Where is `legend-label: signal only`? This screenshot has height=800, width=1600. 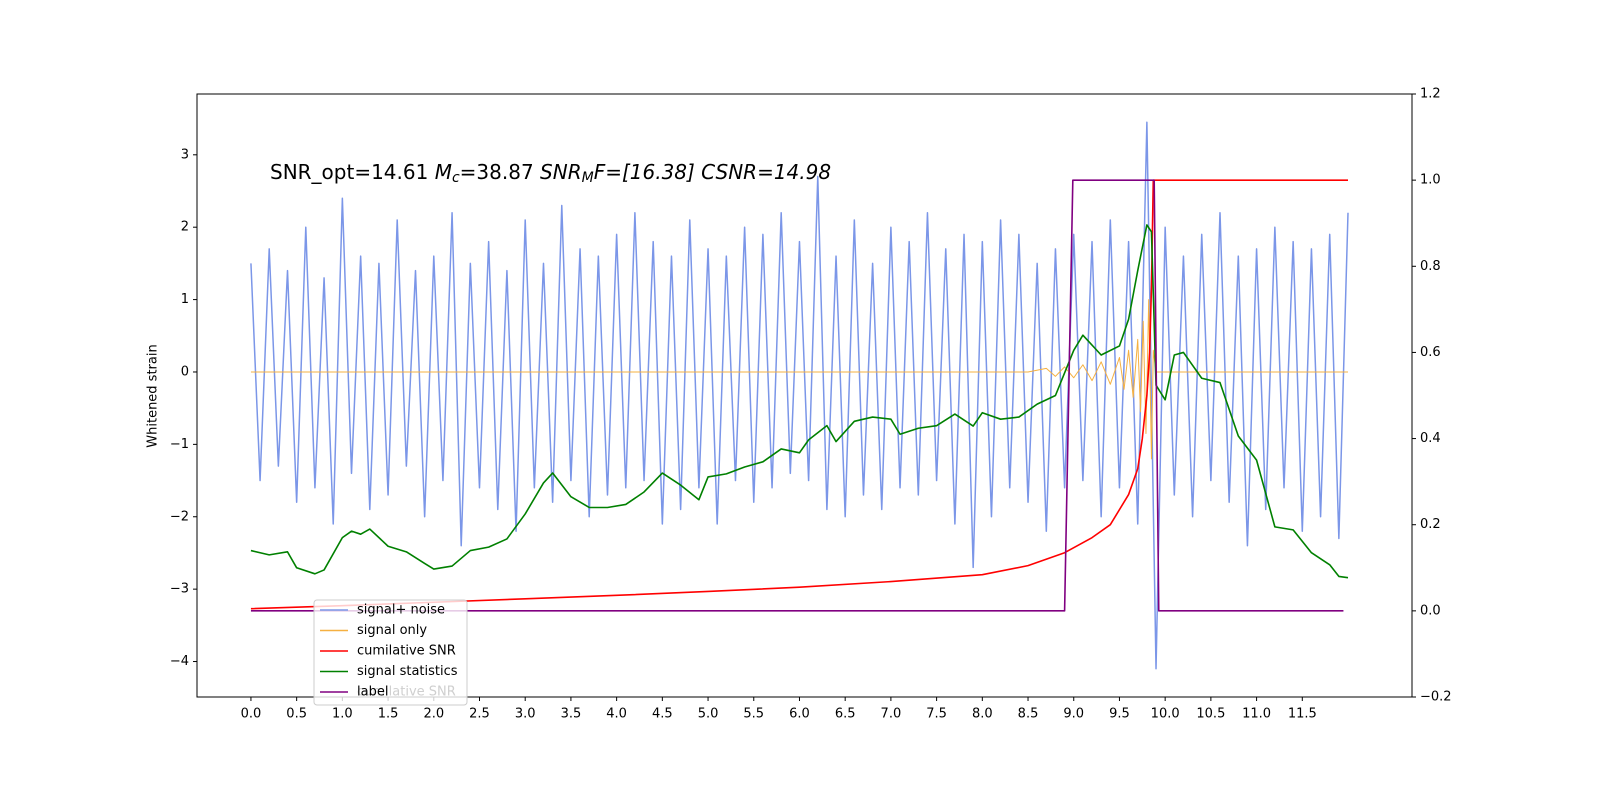 legend-label: signal only is located at coordinates (392, 630).